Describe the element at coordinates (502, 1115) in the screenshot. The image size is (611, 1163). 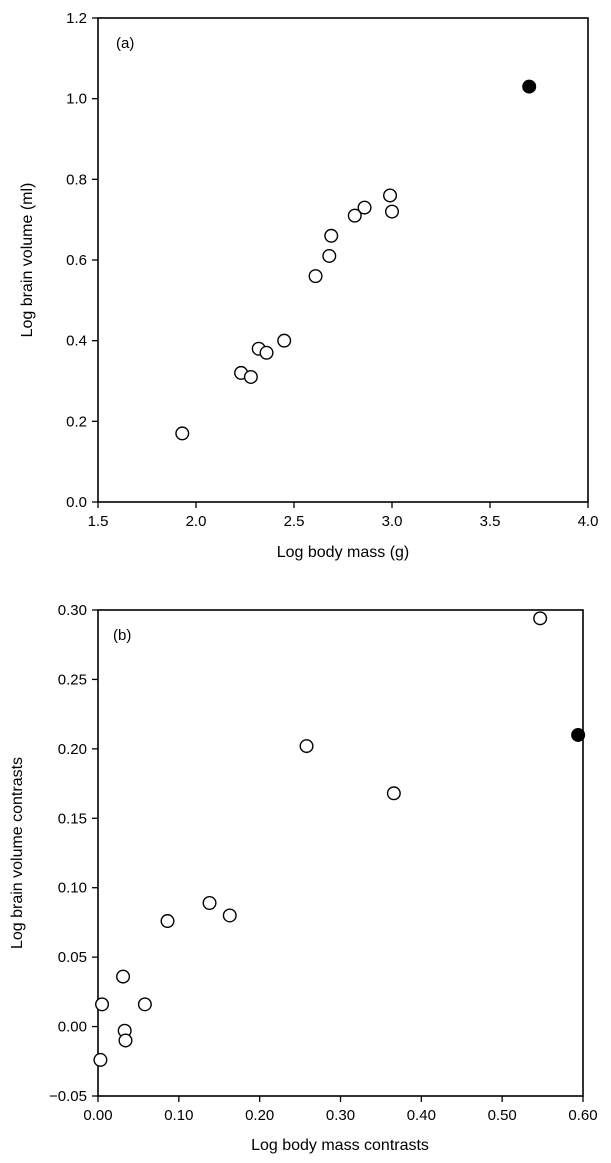
I see `x-tick-label-b: 0.50` at that location.